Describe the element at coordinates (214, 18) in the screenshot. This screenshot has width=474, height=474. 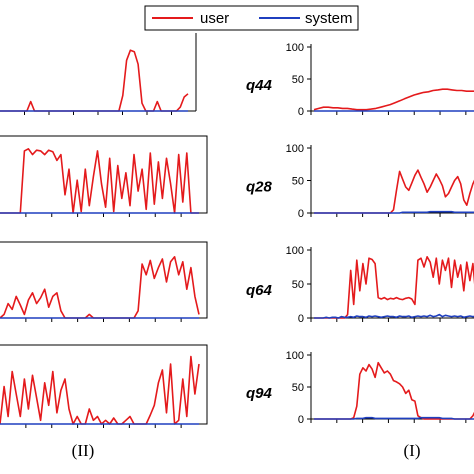
I see `legend-user-label: user` at that location.